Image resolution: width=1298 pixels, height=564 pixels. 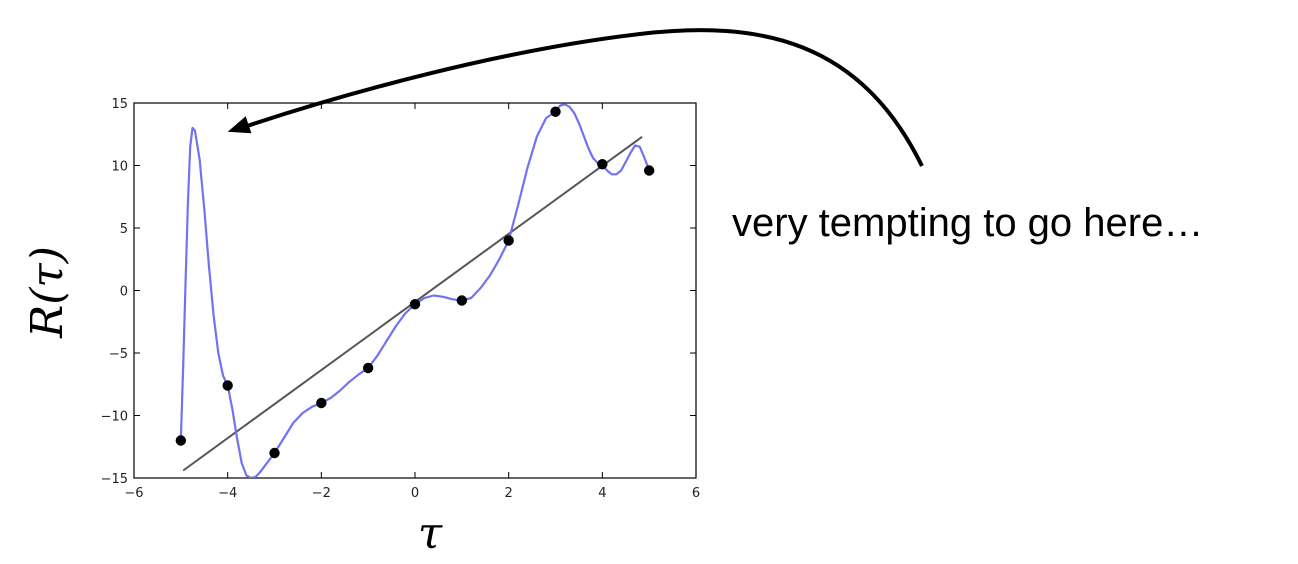 What do you see at coordinates (430, 533) in the screenshot?
I see `x-axis-label: τ` at bounding box center [430, 533].